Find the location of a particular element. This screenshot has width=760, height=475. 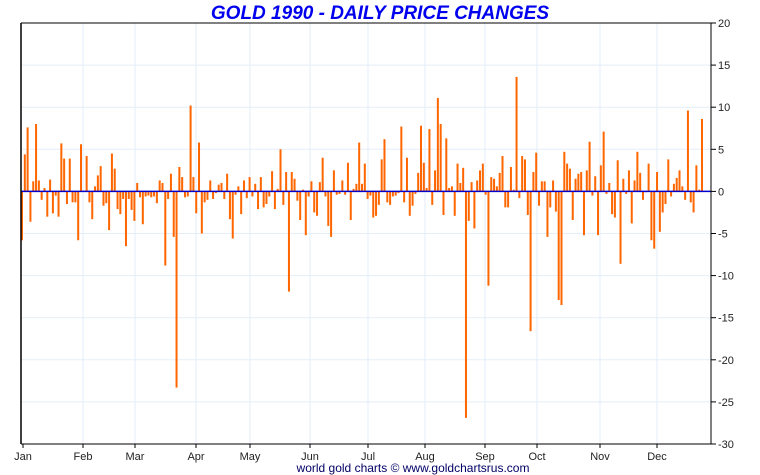

x-tick-label: Oct is located at coordinates (536, 457).